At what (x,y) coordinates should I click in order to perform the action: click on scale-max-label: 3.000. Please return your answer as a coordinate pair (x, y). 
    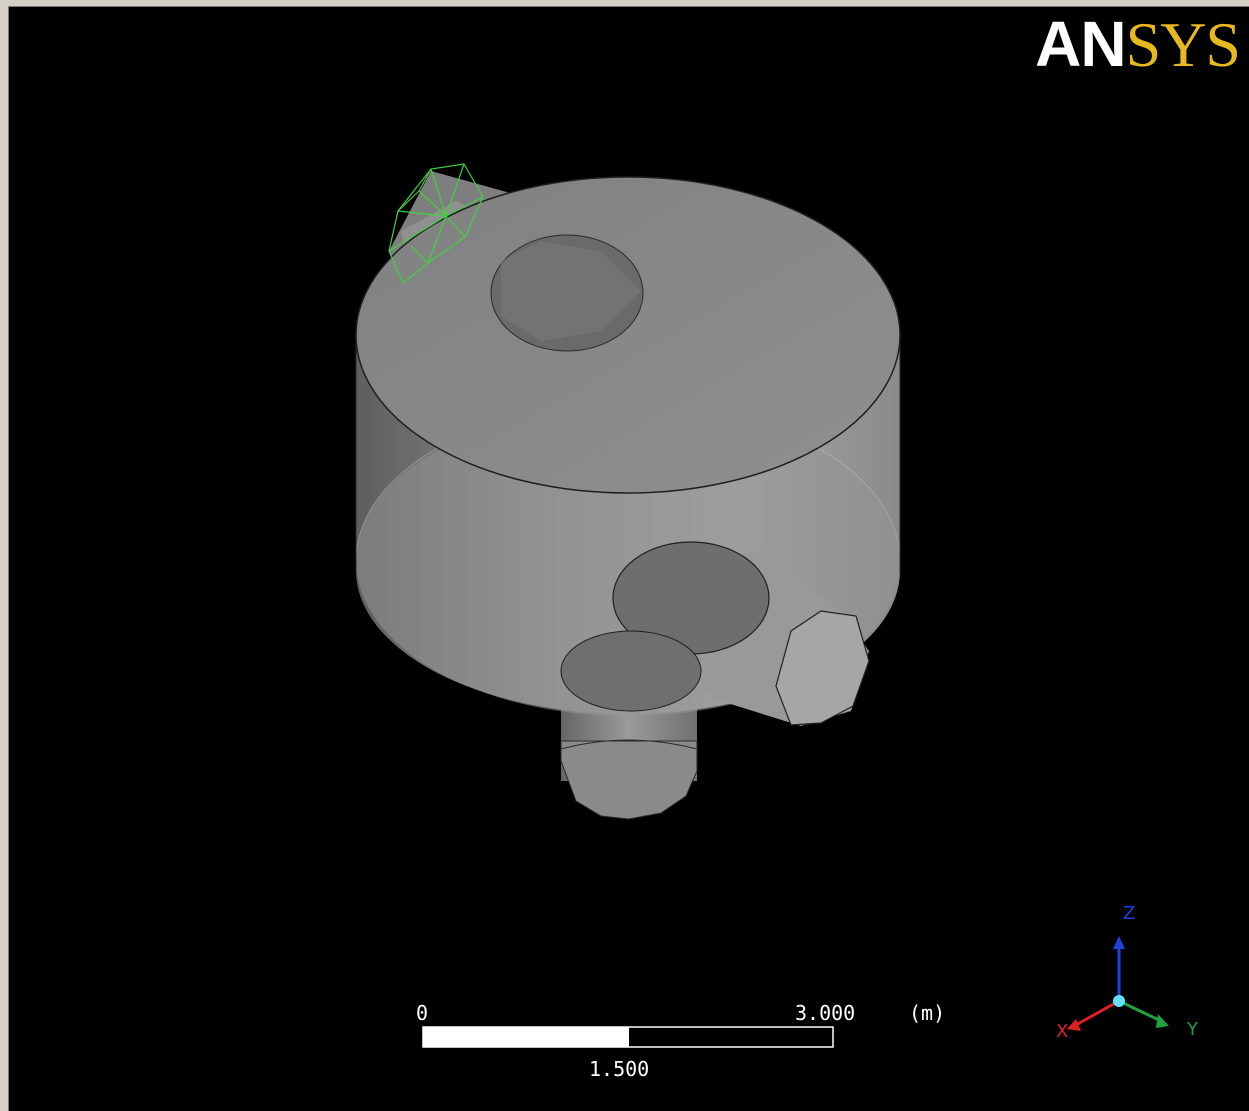
    Looking at the image, I should click on (825, 1013).